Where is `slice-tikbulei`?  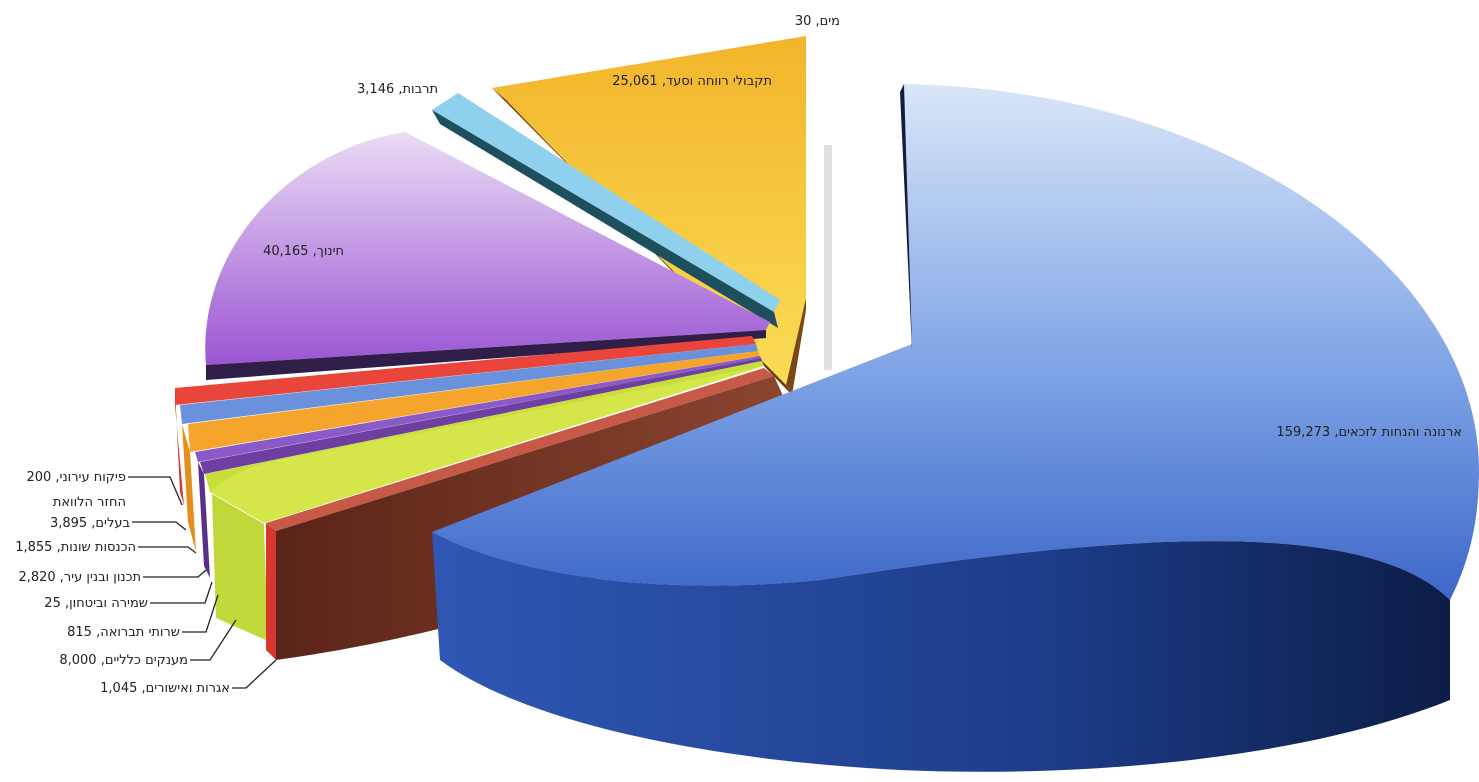 slice-tikbulei is located at coordinates (649, 210).